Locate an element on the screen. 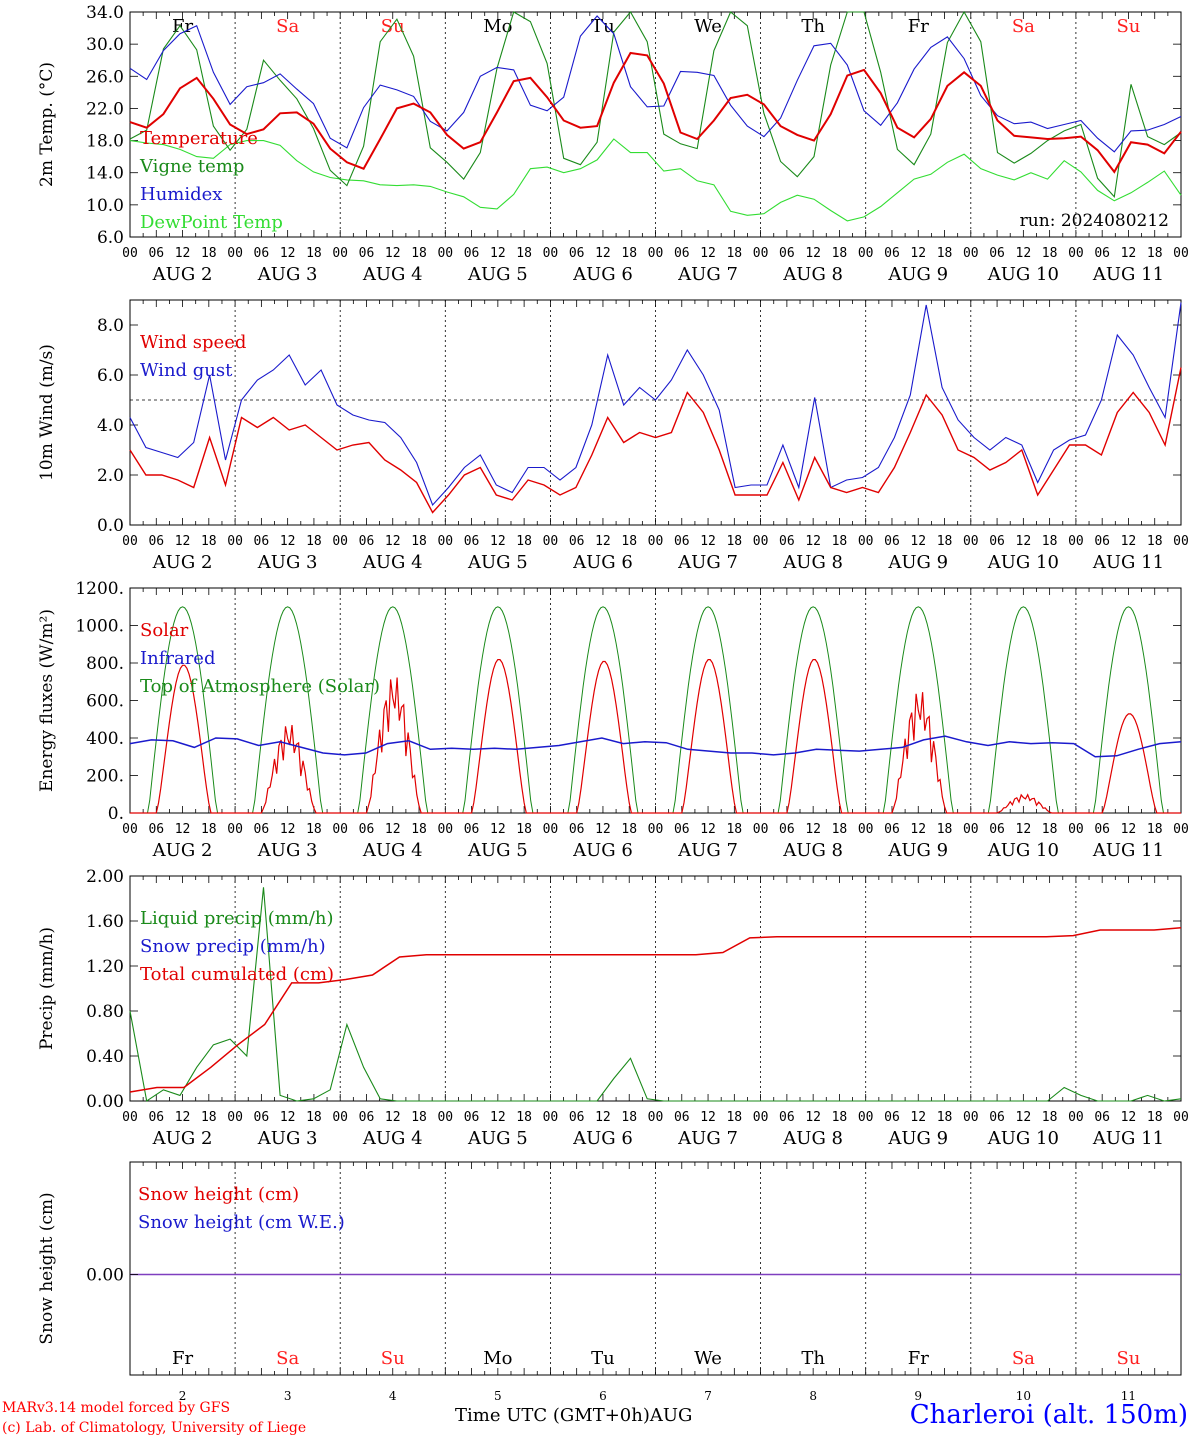  y-tick-label: 1.60 is located at coordinates (105, 922).